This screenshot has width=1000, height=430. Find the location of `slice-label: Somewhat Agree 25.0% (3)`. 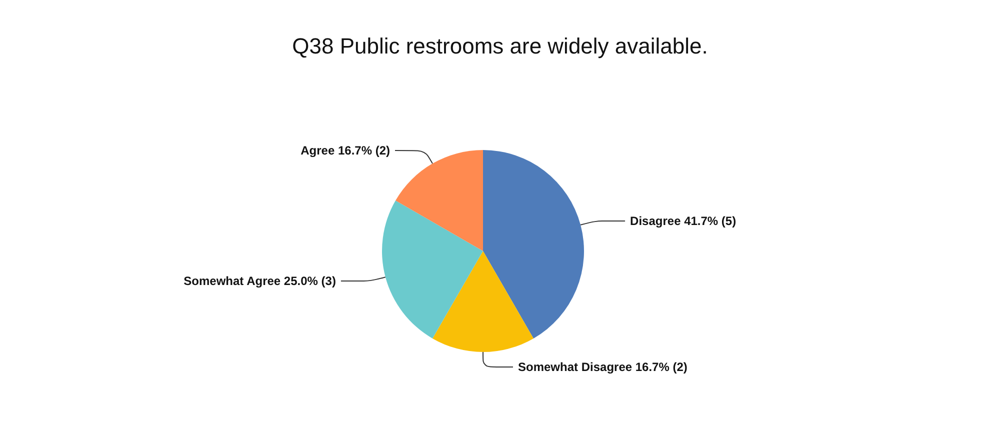

slice-label: Somewhat Agree 25.0% (3) is located at coordinates (260, 281).